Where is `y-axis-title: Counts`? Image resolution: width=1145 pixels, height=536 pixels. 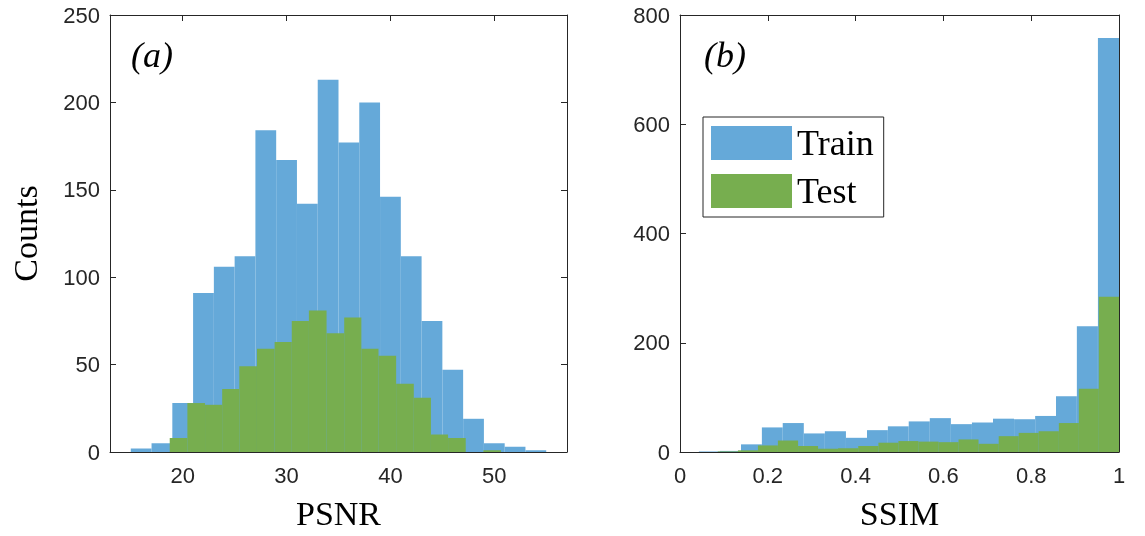 y-axis-title: Counts is located at coordinates (25, 233).